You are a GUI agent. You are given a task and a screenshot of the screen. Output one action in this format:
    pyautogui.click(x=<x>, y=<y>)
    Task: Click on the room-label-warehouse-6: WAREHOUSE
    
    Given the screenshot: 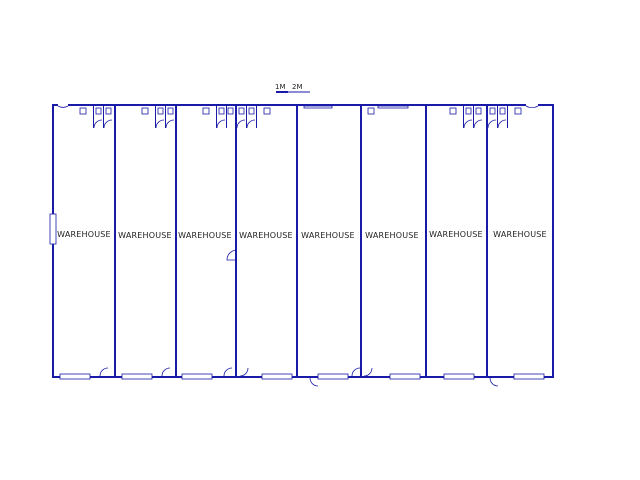 What is the action you would take?
    pyautogui.click(x=392, y=235)
    